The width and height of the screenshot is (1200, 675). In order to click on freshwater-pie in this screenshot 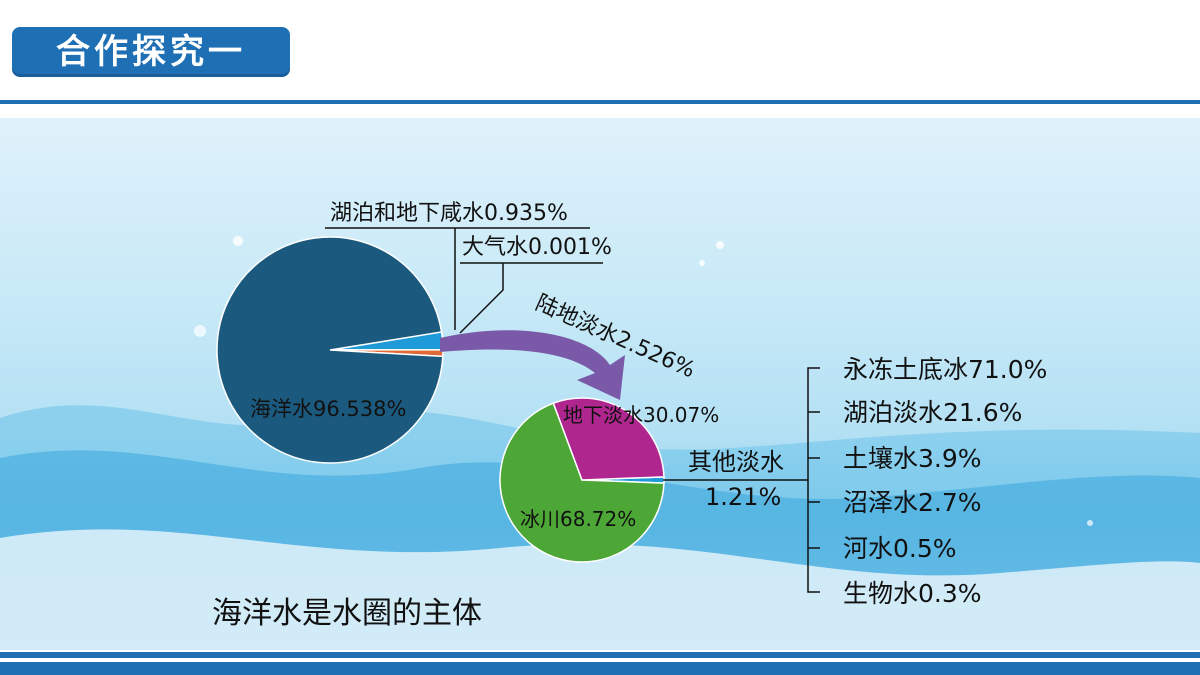, I will do `click(582, 480)`.